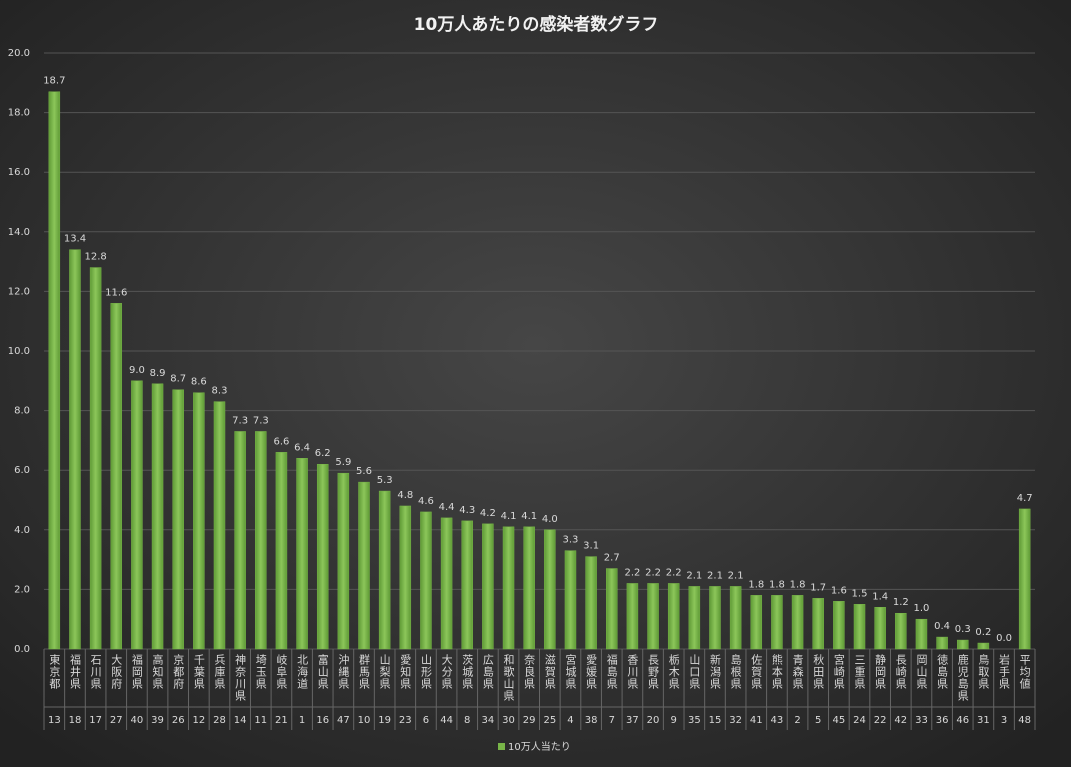 The width and height of the screenshot is (1071, 767). I want to click on x-tick-label: 鳥取県, so click(983, 671).